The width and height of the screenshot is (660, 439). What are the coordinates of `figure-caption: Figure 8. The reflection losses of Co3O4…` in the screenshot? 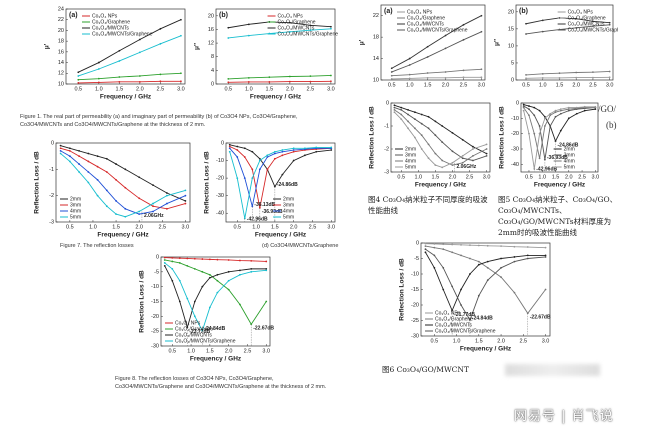 It's located at (221, 383).